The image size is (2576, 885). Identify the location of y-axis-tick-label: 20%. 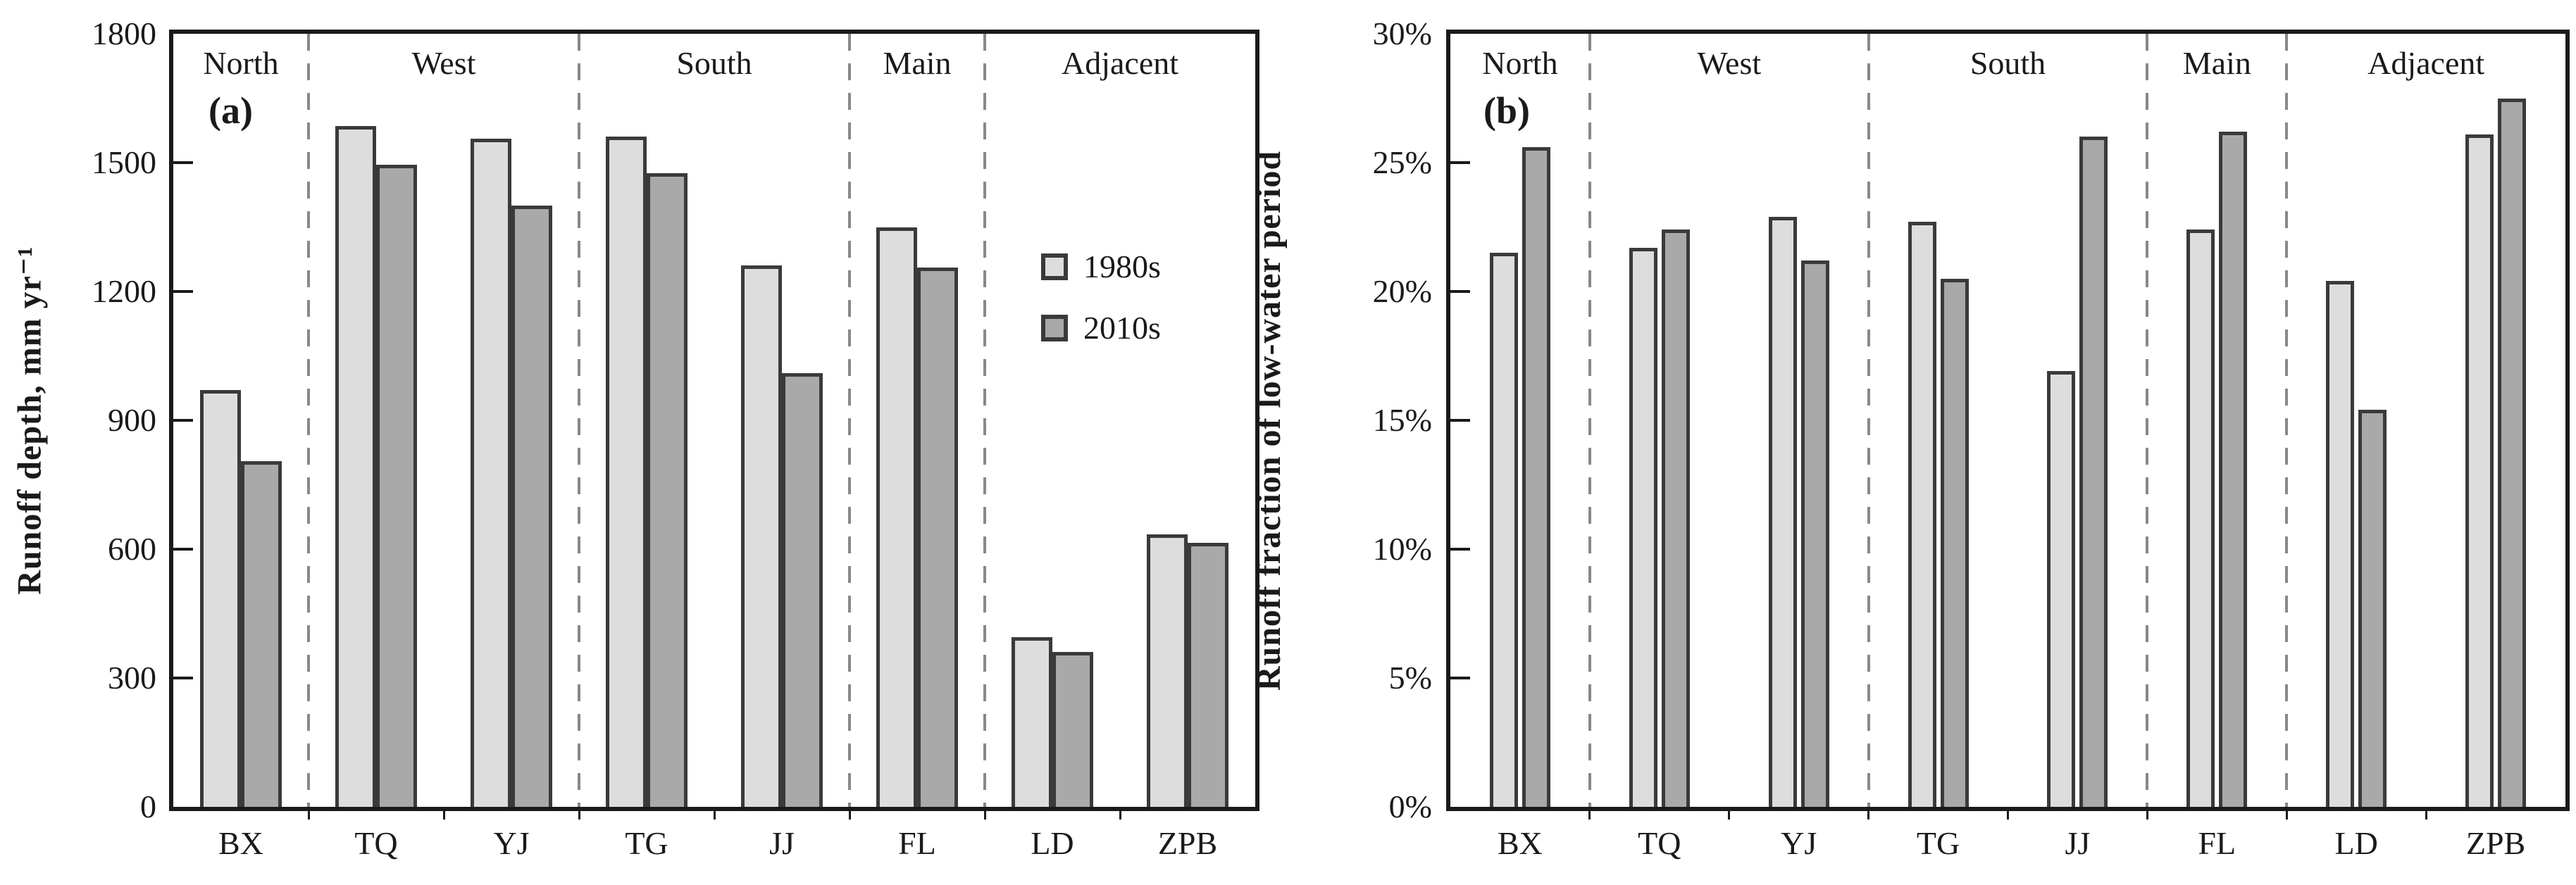
(1402, 291).